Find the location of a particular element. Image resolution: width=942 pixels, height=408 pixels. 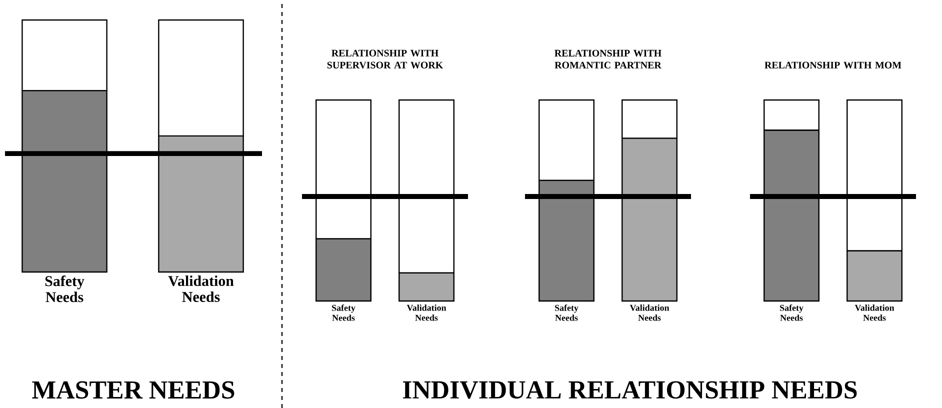

text: INDIVIDUAL RELATIONSHIP NEEDS is located at coordinates (629, 390).